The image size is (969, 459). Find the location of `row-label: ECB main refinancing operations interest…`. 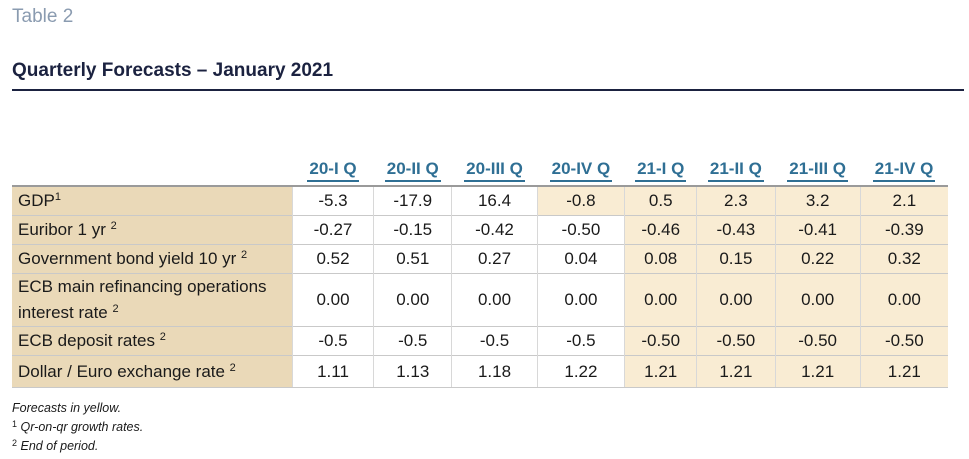

row-label: ECB main refinancing operations interest… is located at coordinates (152, 300).